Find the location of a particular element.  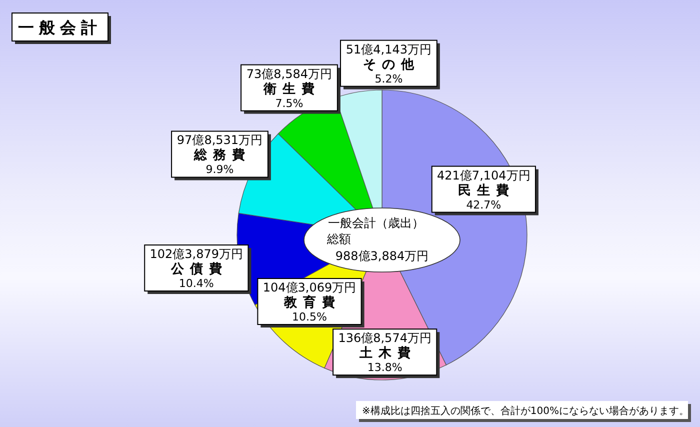

text: 988億3,884万円 is located at coordinates (382, 256).